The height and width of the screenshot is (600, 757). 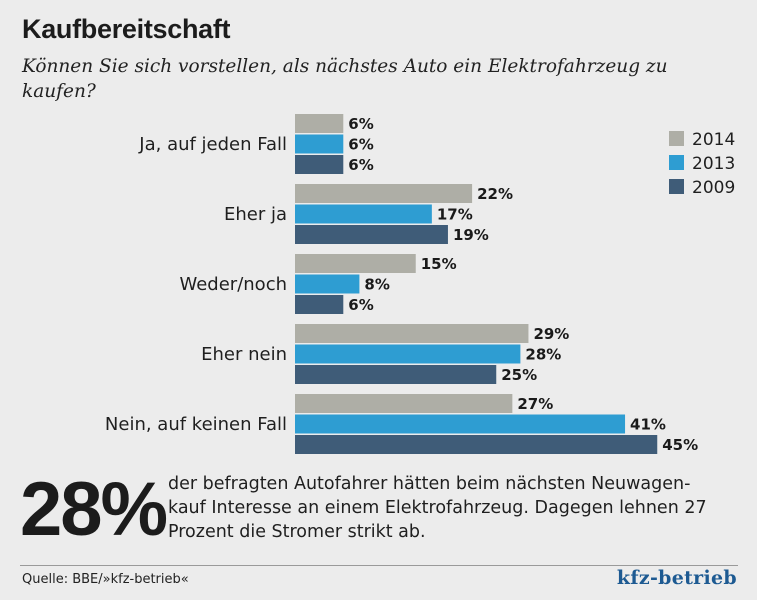 What do you see at coordinates (495, 194) in the screenshot?
I see `bar-value-label: 22%` at bounding box center [495, 194].